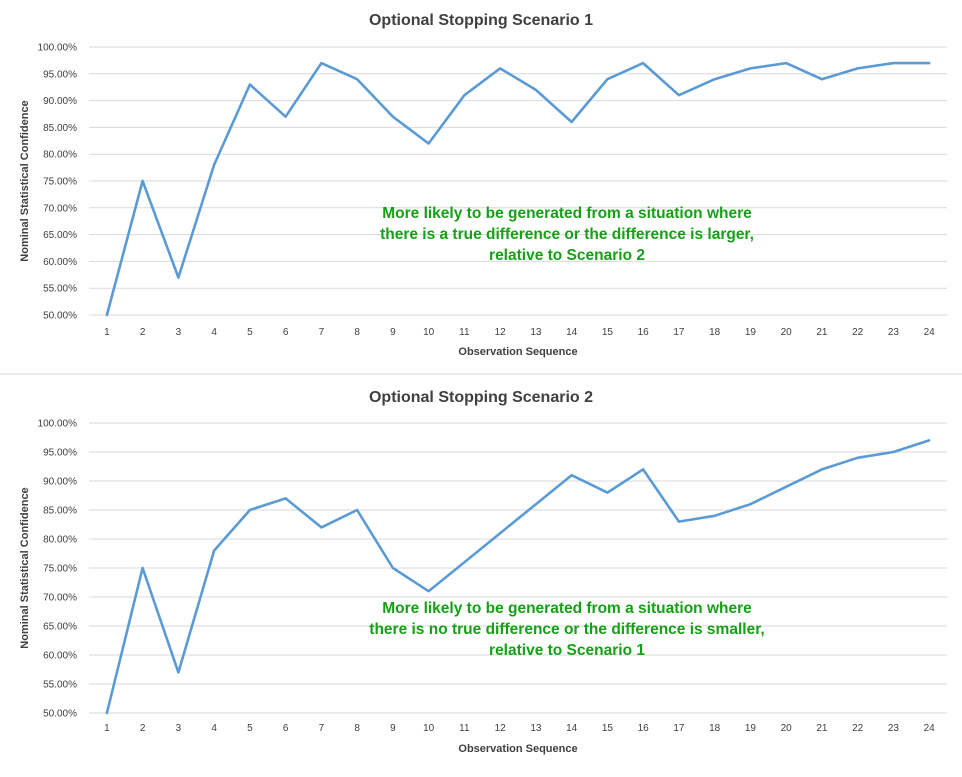 This screenshot has height=777, width=962. What do you see at coordinates (536, 332) in the screenshot?
I see `chart1-x-tick-label: 13` at bounding box center [536, 332].